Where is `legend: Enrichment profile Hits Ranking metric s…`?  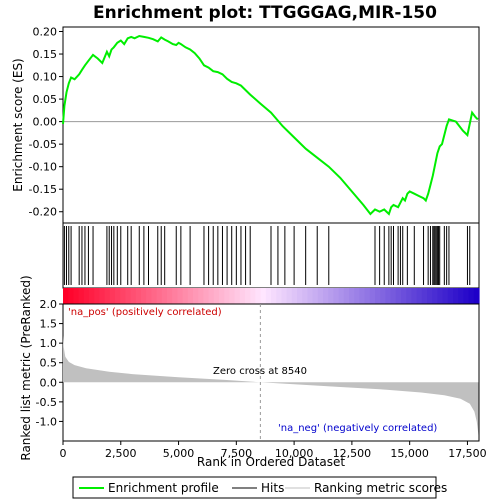 legend: Enrichment profile Hits Ranking metric s… is located at coordinates (263, 488).